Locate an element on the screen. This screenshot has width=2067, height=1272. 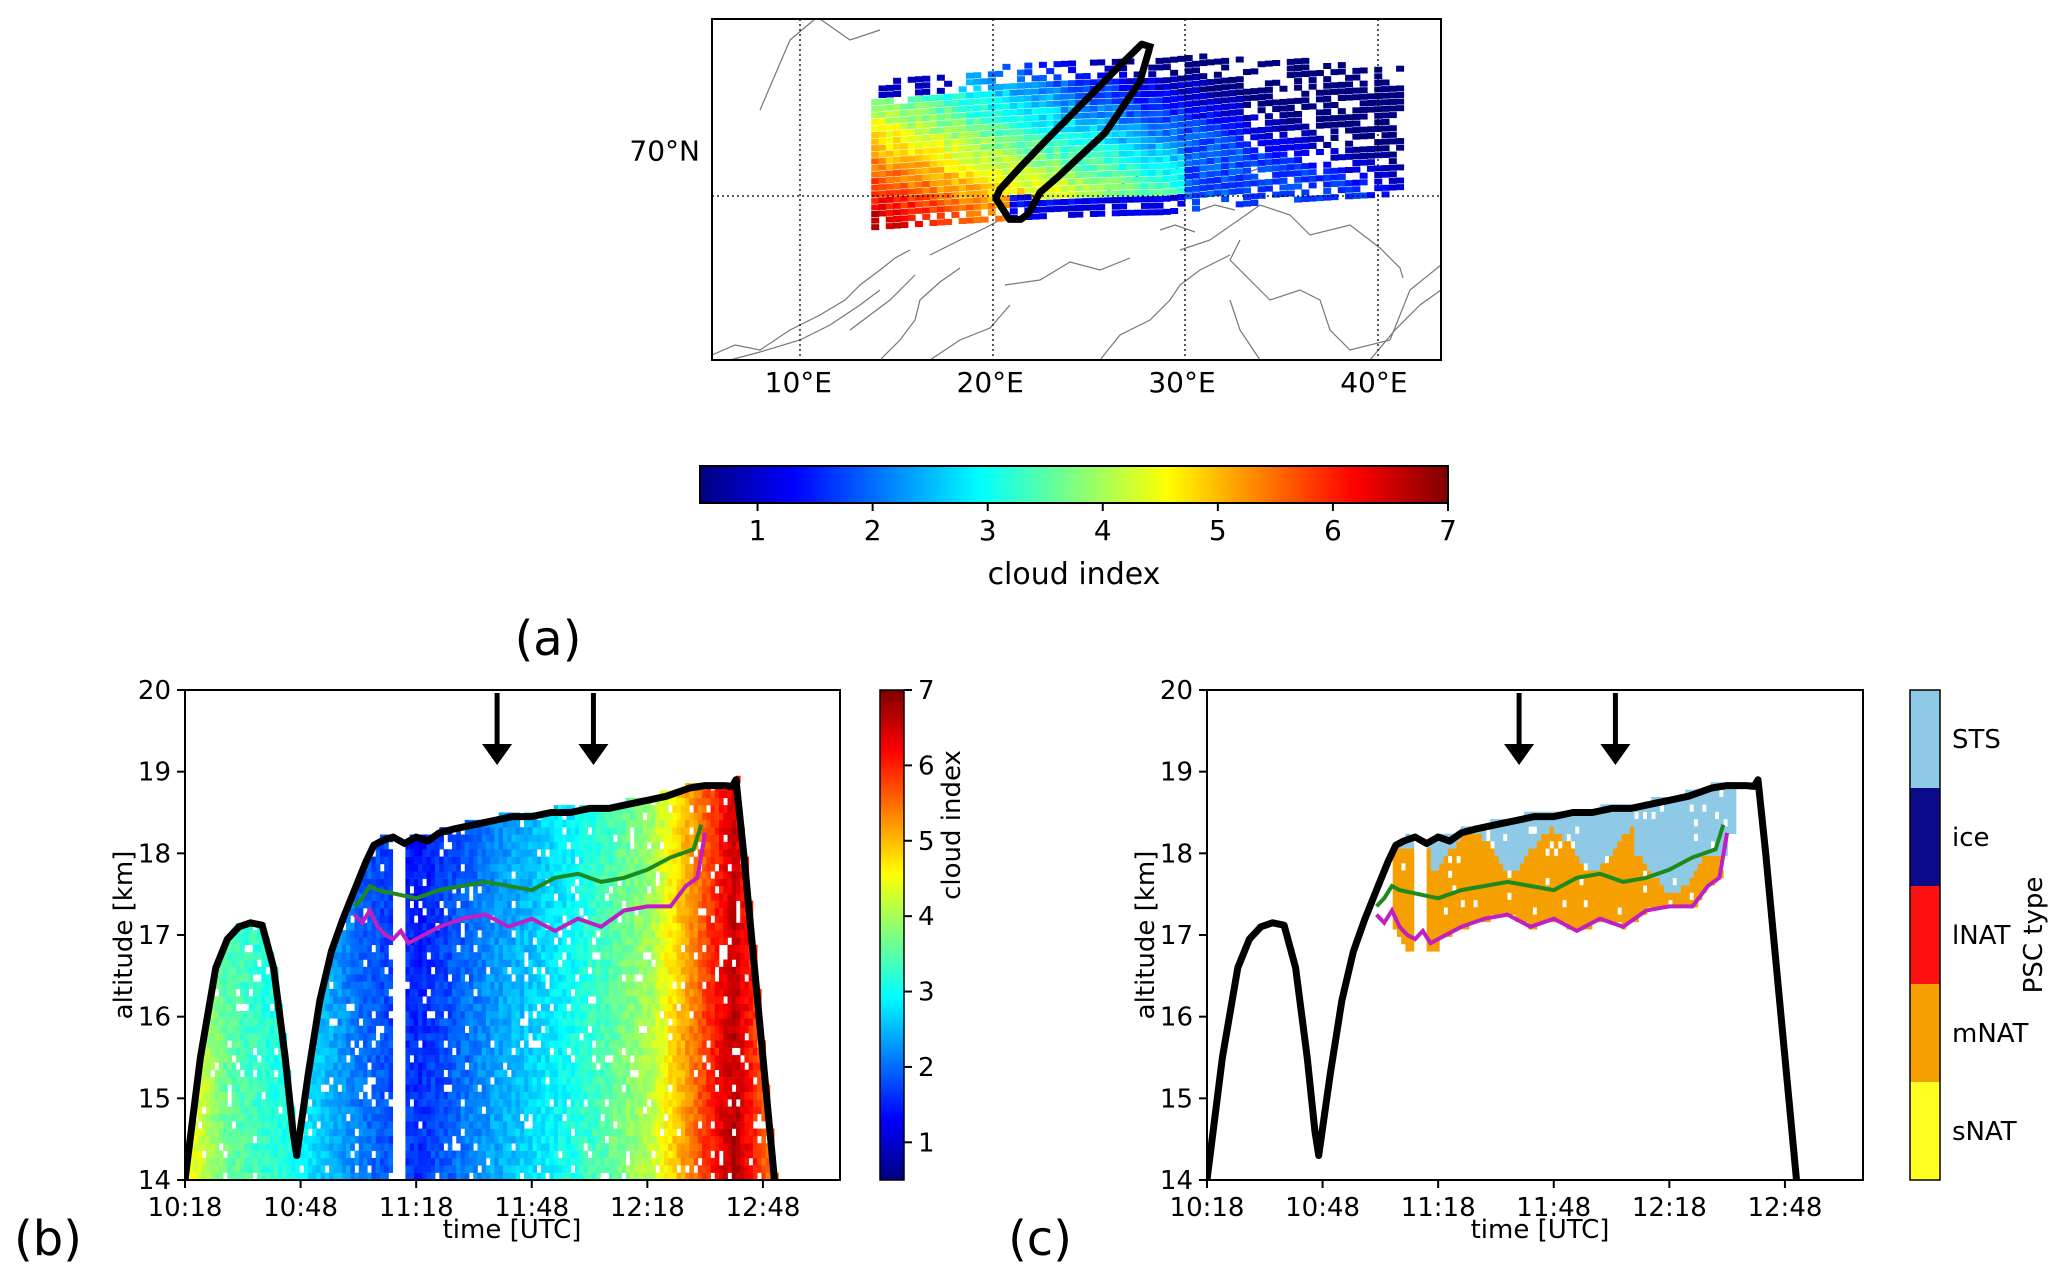
psc-color-mNAT is located at coordinates (1925, 1033).